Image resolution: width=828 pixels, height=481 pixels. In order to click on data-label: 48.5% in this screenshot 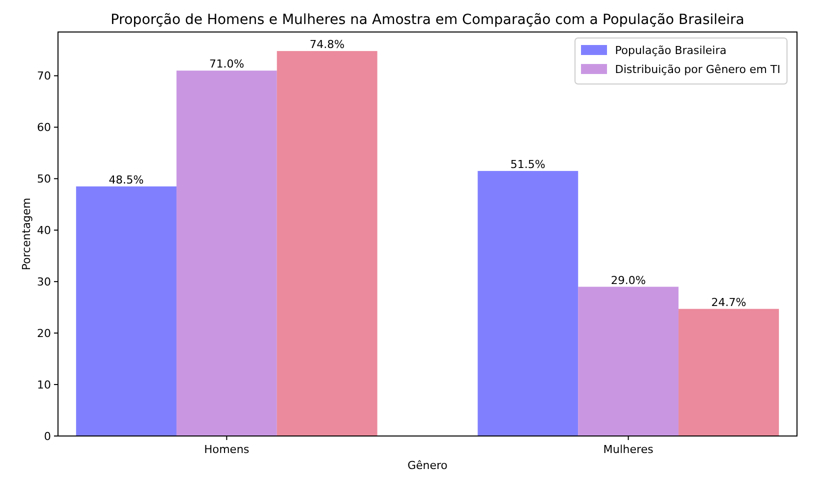, I will do `click(126, 179)`.